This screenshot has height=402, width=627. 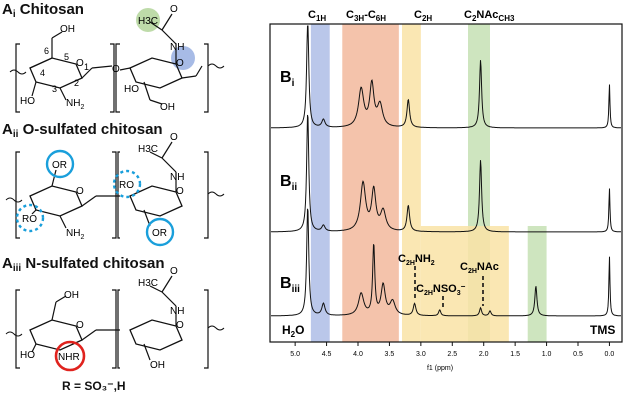 What do you see at coordinates (76, 83) in the screenshot?
I see `atom-number-2: 2` at bounding box center [76, 83].